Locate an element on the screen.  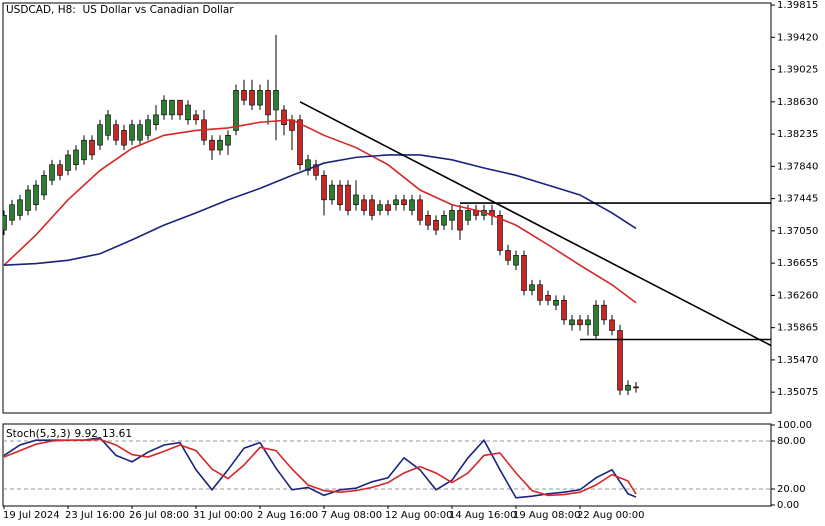
y-tick-label: 1.38235 is located at coordinates (797, 134).